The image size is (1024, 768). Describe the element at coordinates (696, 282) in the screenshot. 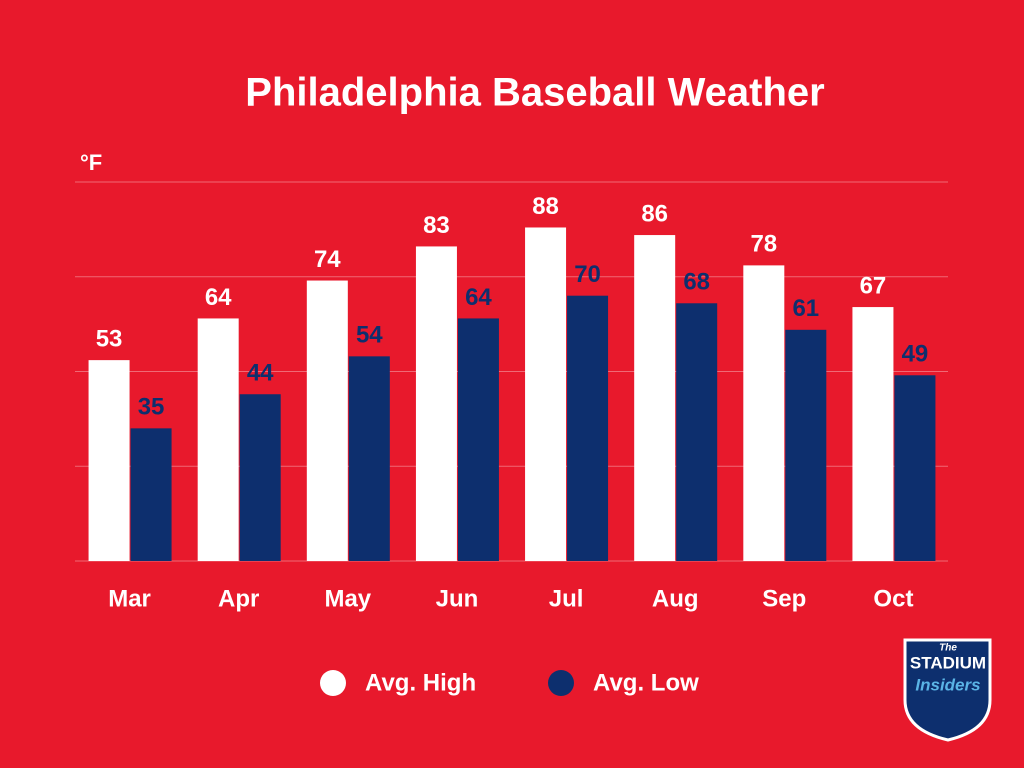

I see `value-label: 68` at that location.